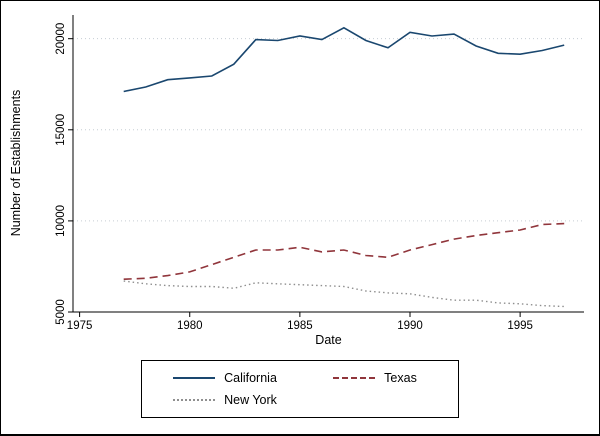 This screenshot has width=600, height=436. I want to click on x-tick-label: 1985, so click(300, 326).